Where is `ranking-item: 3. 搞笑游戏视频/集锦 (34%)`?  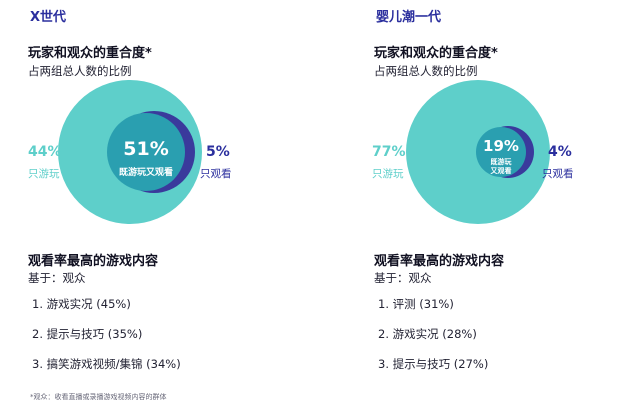 ranking-item: 3. 搞笑游戏视频/集锦 (34%) is located at coordinates (106, 364).